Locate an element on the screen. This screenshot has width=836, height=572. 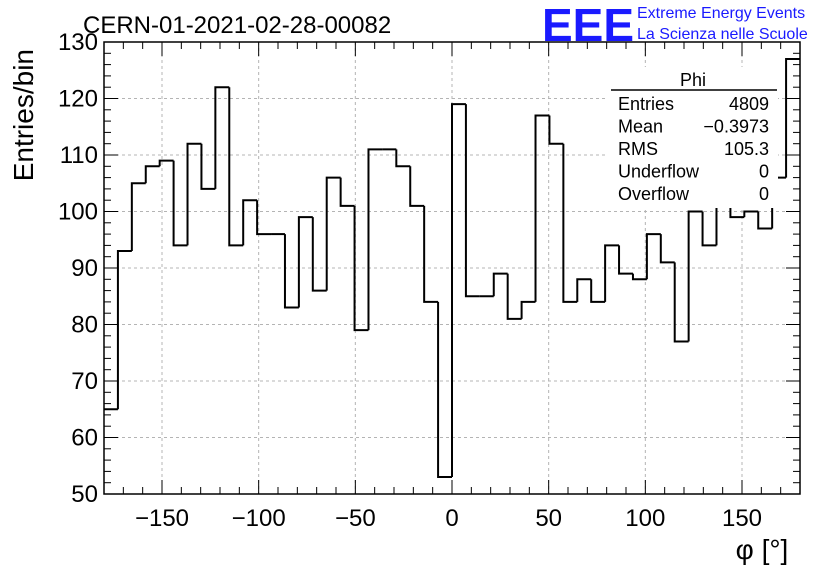
stats-label: Mean is located at coordinates (640, 127).